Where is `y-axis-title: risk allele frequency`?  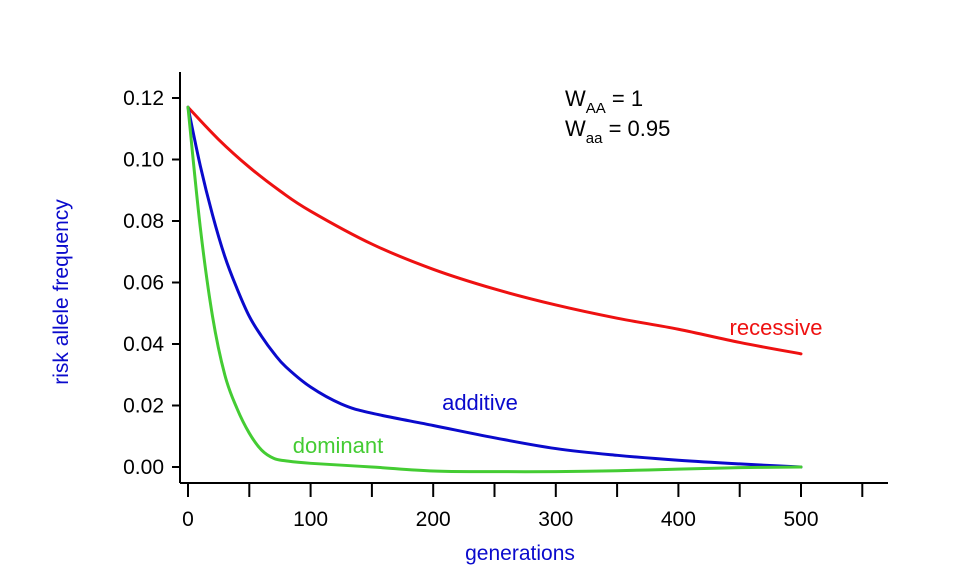 y-axis-title: risk allele frequency is located at coordinates (61, 292).